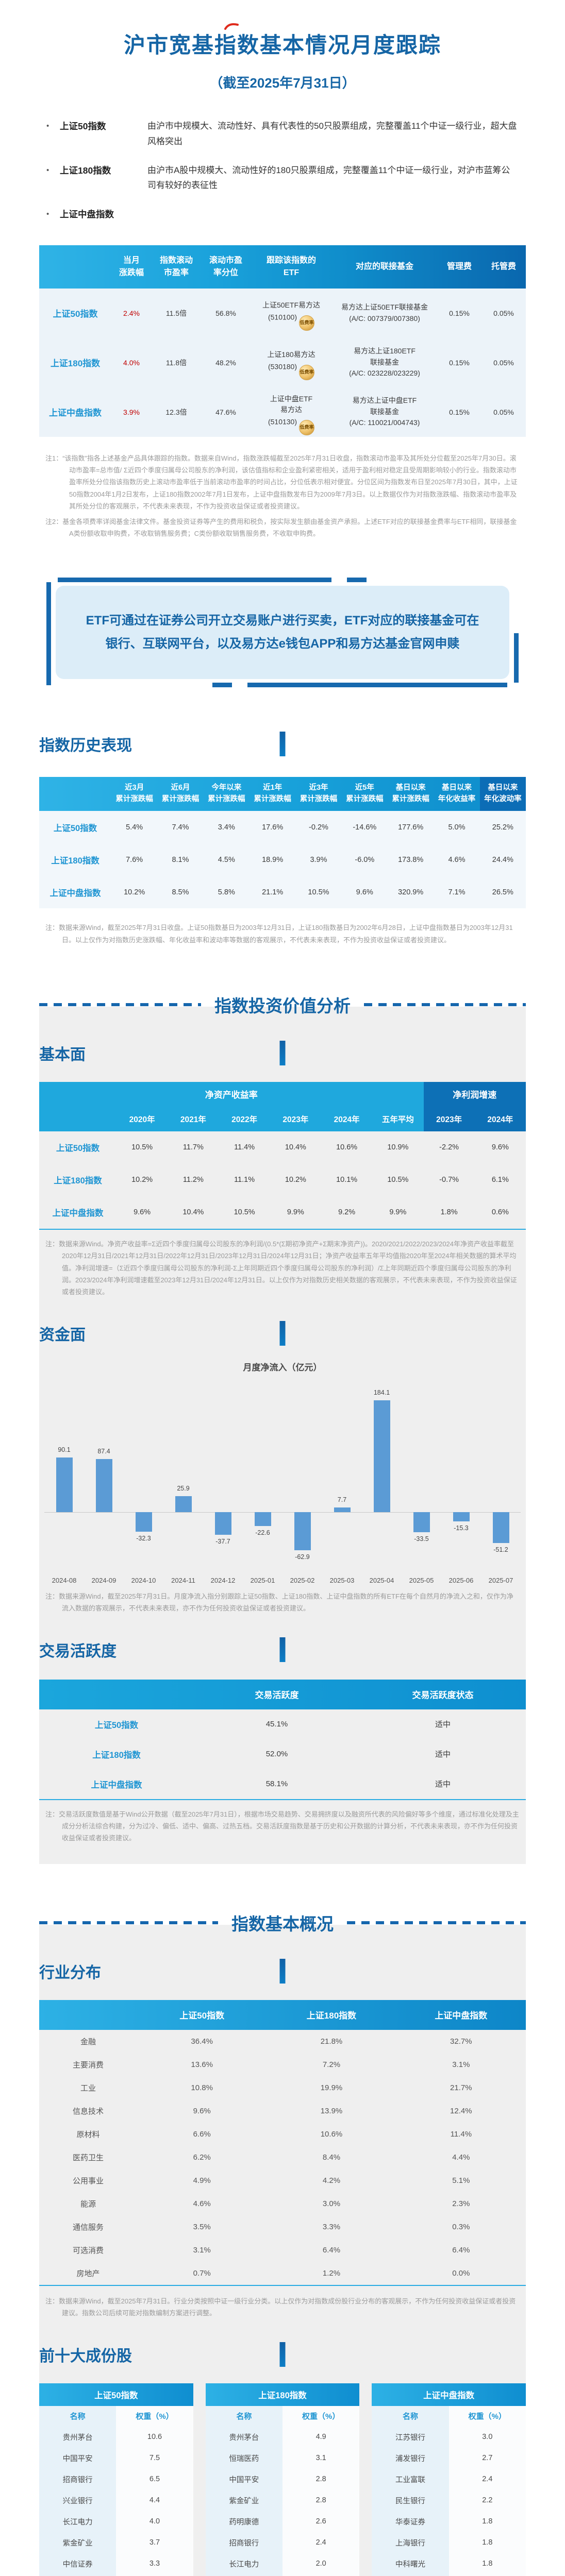 This screenshot has height=2576, width=565. Describe the element at coordinates (461, 2041) in the screenshot. I see `value-cell: 32.7%` at that location.